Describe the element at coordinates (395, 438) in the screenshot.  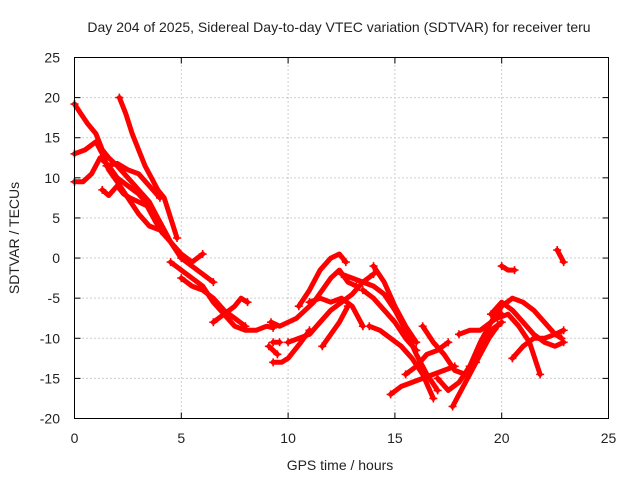
I see `x-tick-label: 15` at that location.